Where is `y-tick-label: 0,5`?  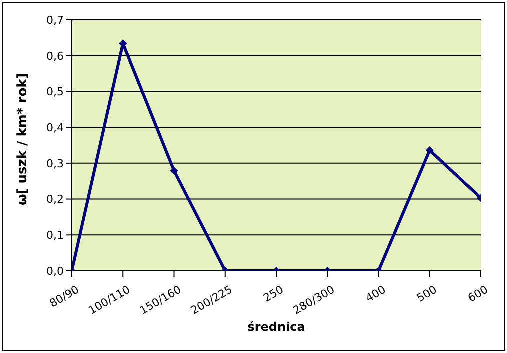
y-tick-label: 0,5 is located at coordinates (55, 92).